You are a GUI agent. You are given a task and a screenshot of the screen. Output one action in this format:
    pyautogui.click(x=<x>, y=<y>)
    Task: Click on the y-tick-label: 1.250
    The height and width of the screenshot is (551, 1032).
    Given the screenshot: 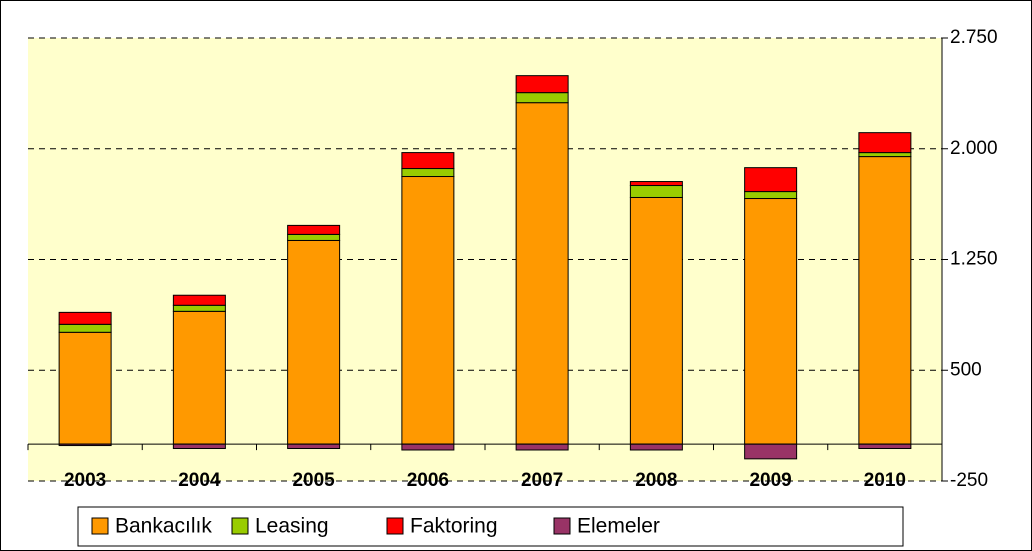 What is the action you would take?
    pyautogui.click(x=974, y=259)
    